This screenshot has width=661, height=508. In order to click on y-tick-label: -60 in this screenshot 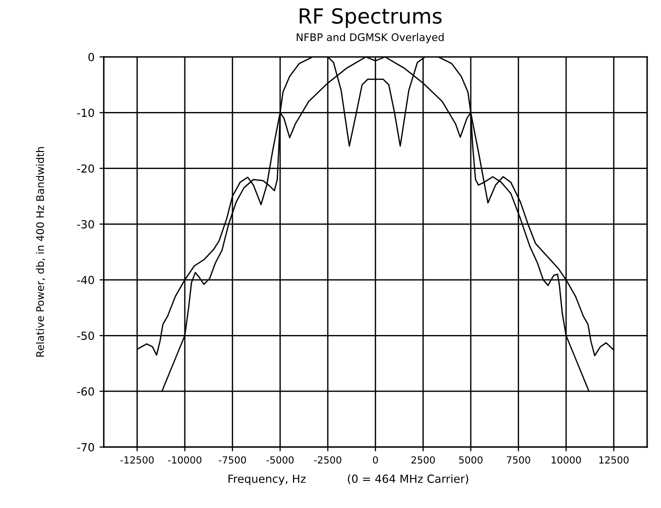, I will do `click(85, 391)`.